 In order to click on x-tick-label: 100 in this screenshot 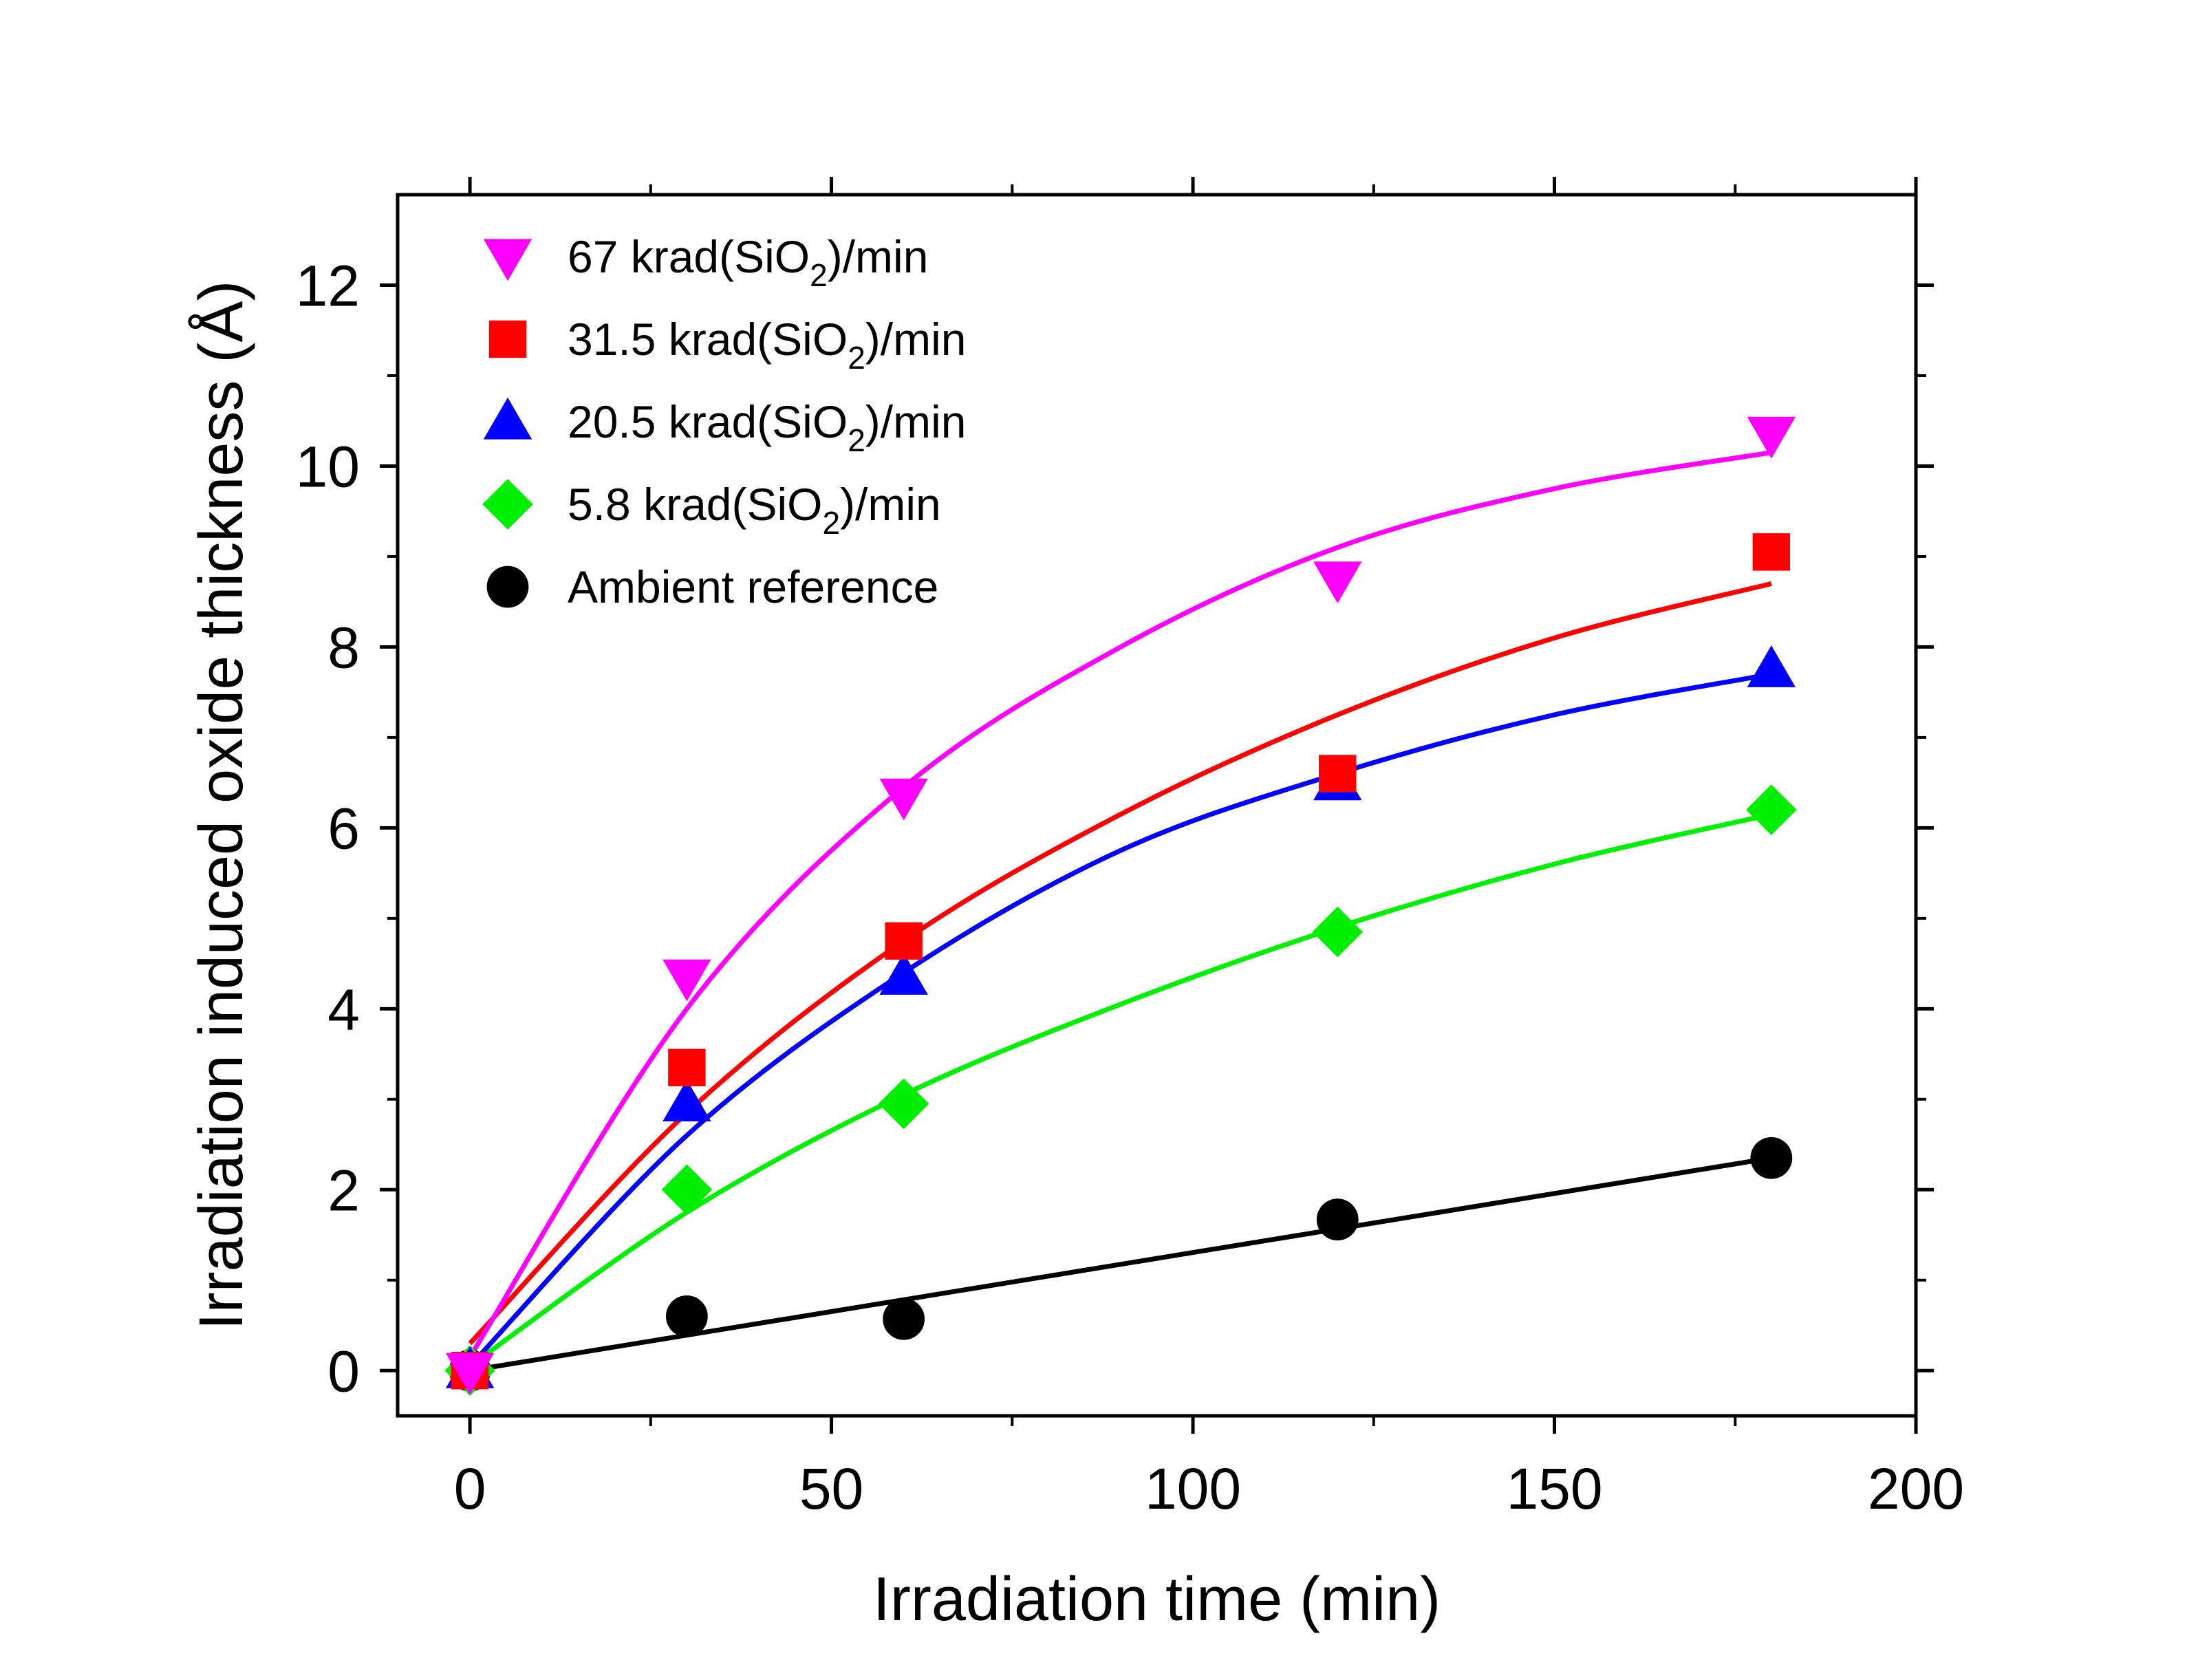, I will do `click(1193, 1488)`.